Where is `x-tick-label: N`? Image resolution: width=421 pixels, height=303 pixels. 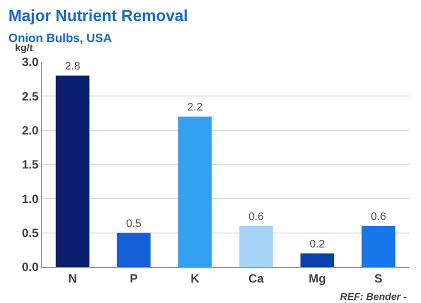
x-tick-label: N is located at coordinates (72, 278).